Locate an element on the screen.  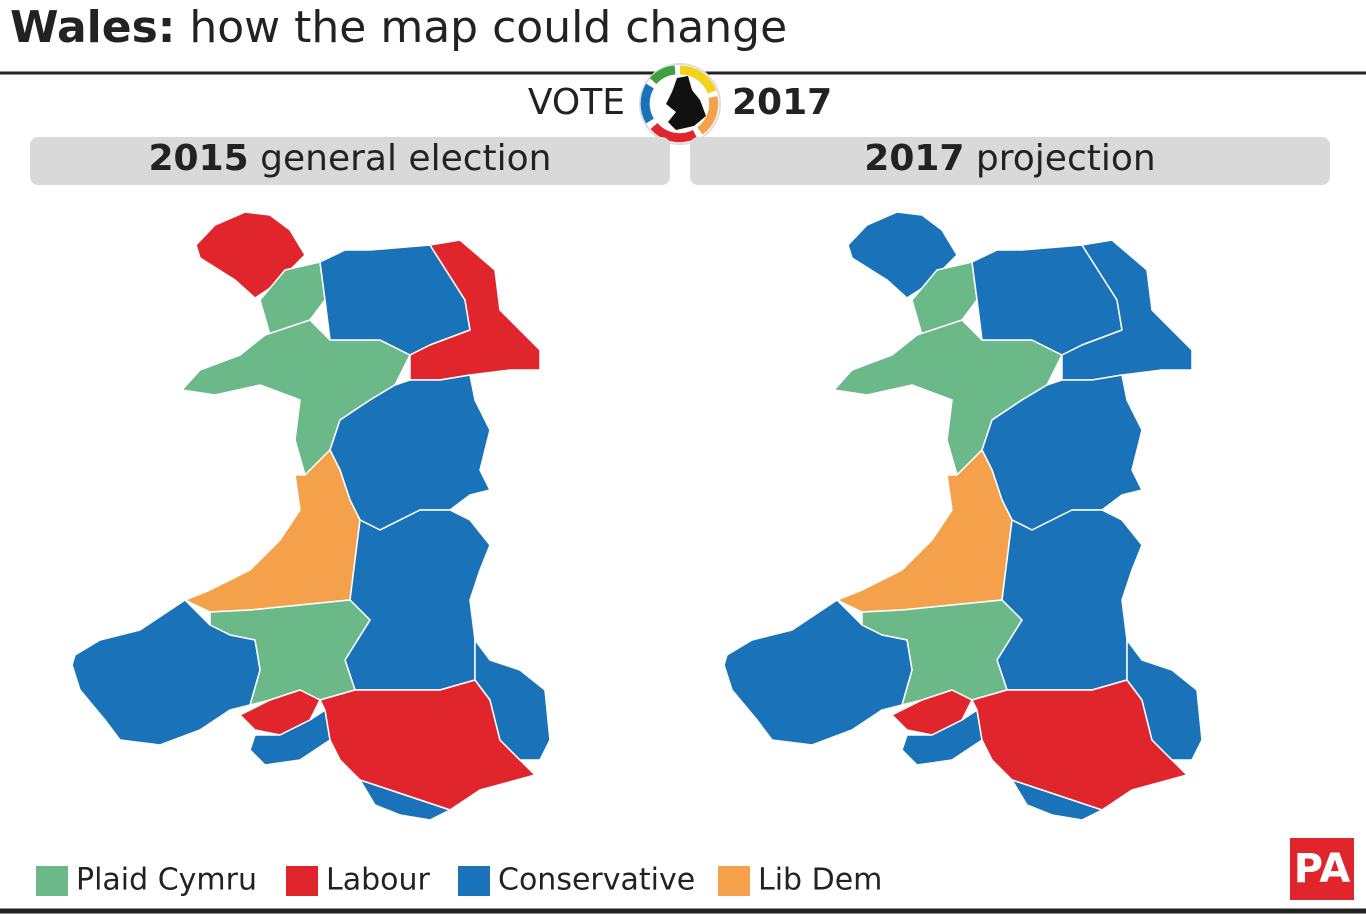
legend: Plaid Cymru Labour Conservative Lib Dem is located at coordinates (459, 880).